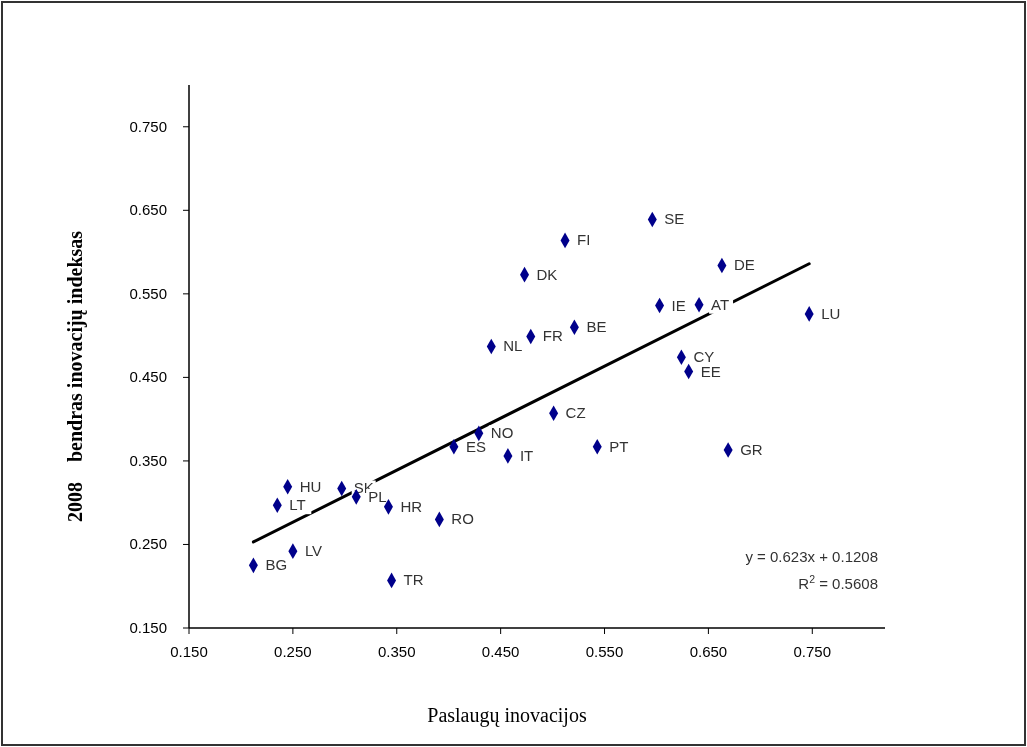 This screenshot has height=747, width=1027. What do you see at coordinates (148, 293) in the screenshot?
I see `y-tick-label: 0.550` at bounding box center [148, 293].